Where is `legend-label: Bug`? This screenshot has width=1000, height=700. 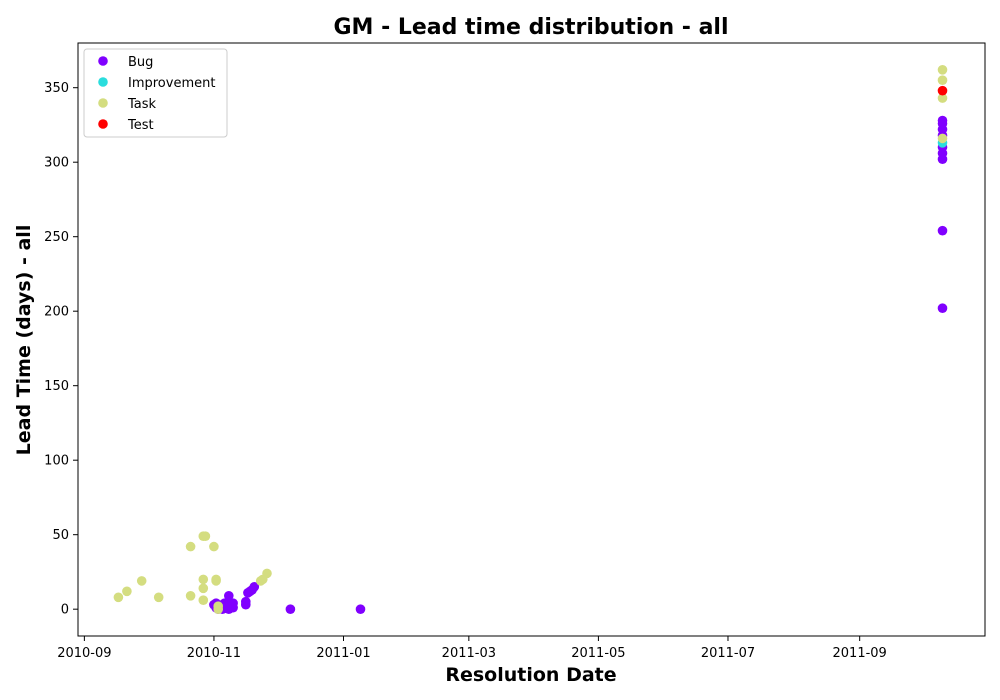
legend-label: Bug is located at coordinates (140, 62).